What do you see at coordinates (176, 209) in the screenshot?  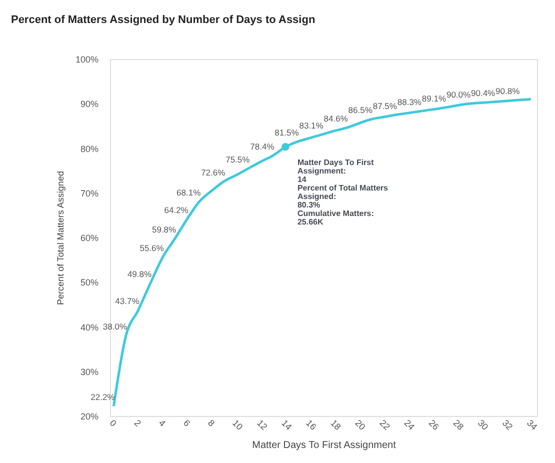 I see `data-label: 64.2%` at bounding box center [176, 209].